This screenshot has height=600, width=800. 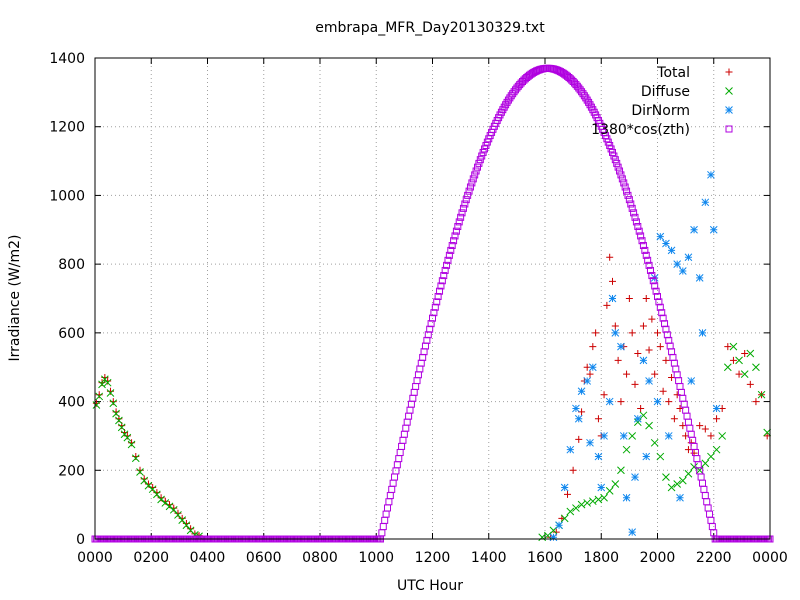 What do you see at coordinates (770, 558) in the screenshot?
I see `x-tick-label: 0000` at bounding box center [770, 558].